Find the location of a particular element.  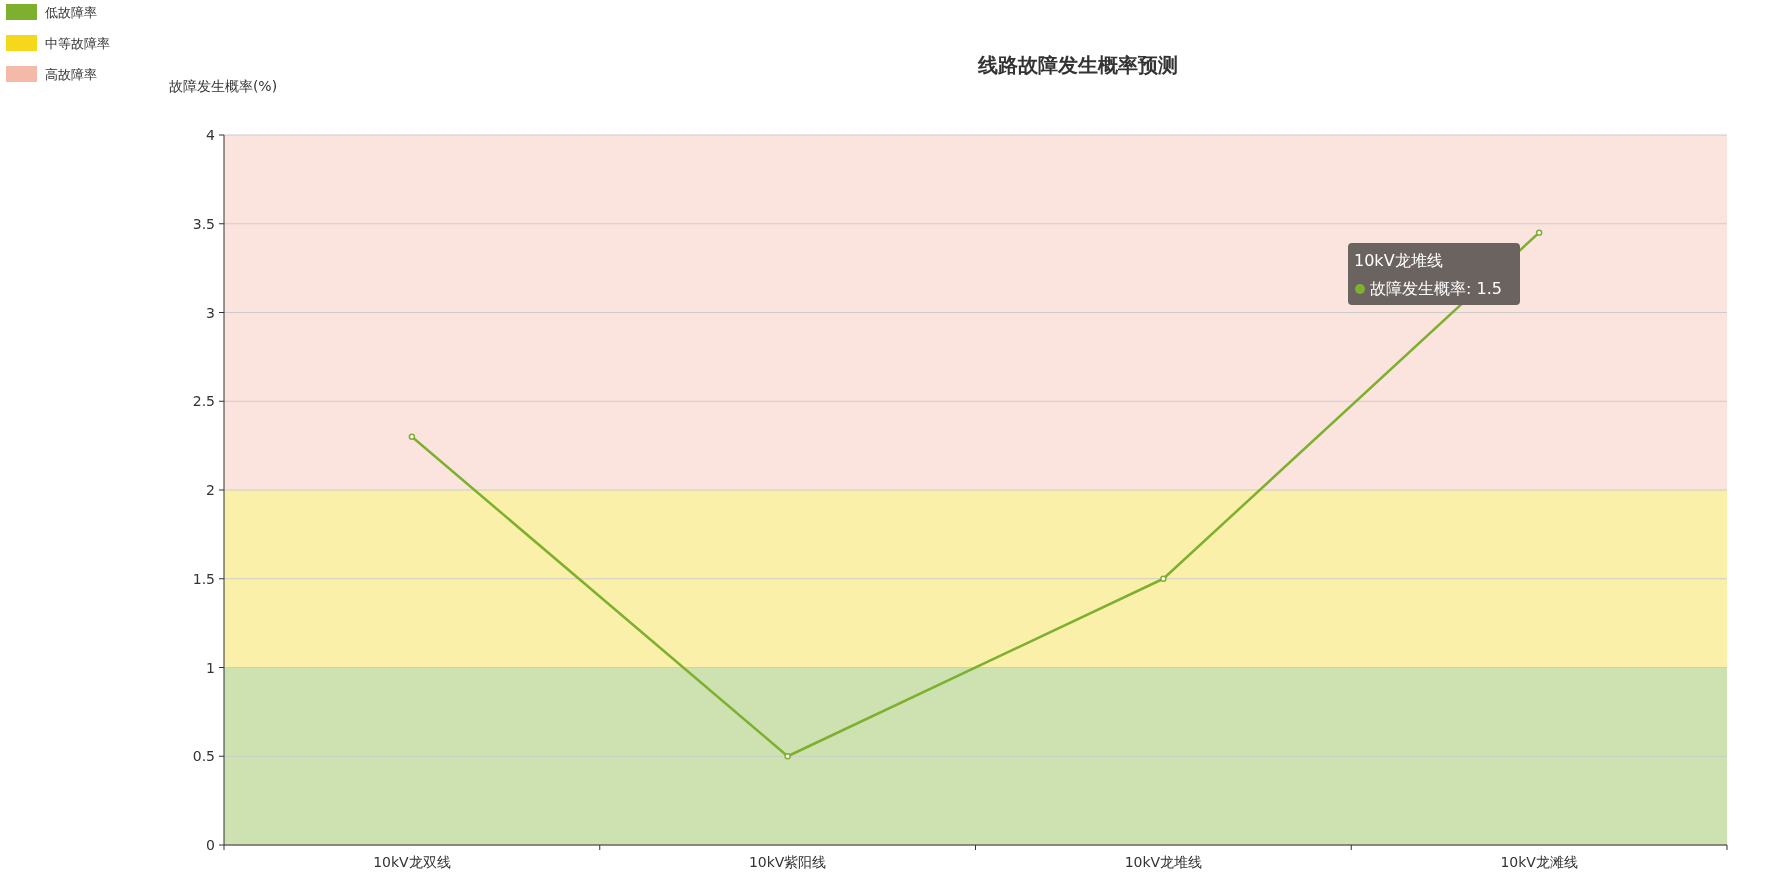

y-tick-label: 3 is located at coordinates (210, 312).